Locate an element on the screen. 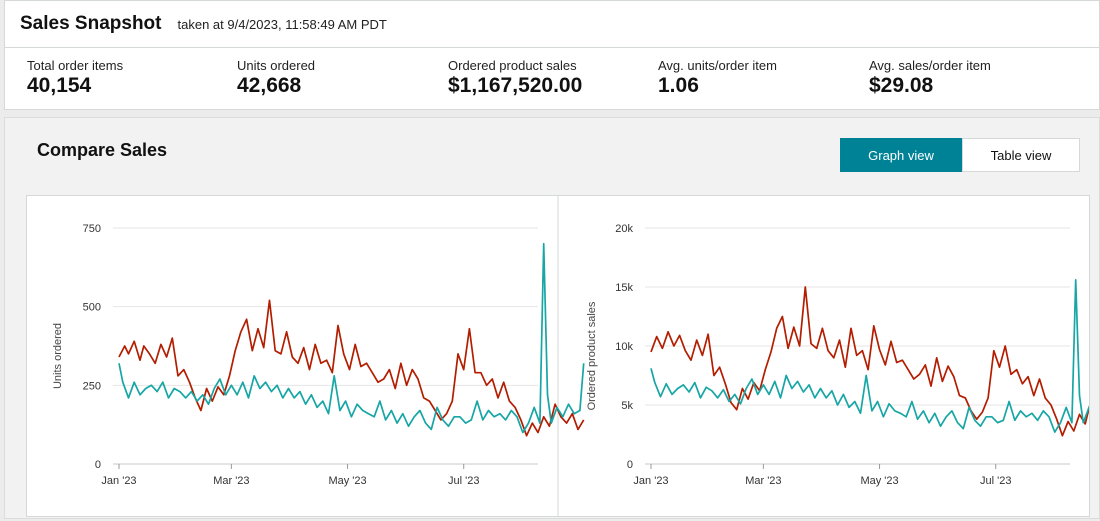 The height and width of the screenshot is (521, 1100). metric-value: $29.08 is located at coordinates (901, 85).